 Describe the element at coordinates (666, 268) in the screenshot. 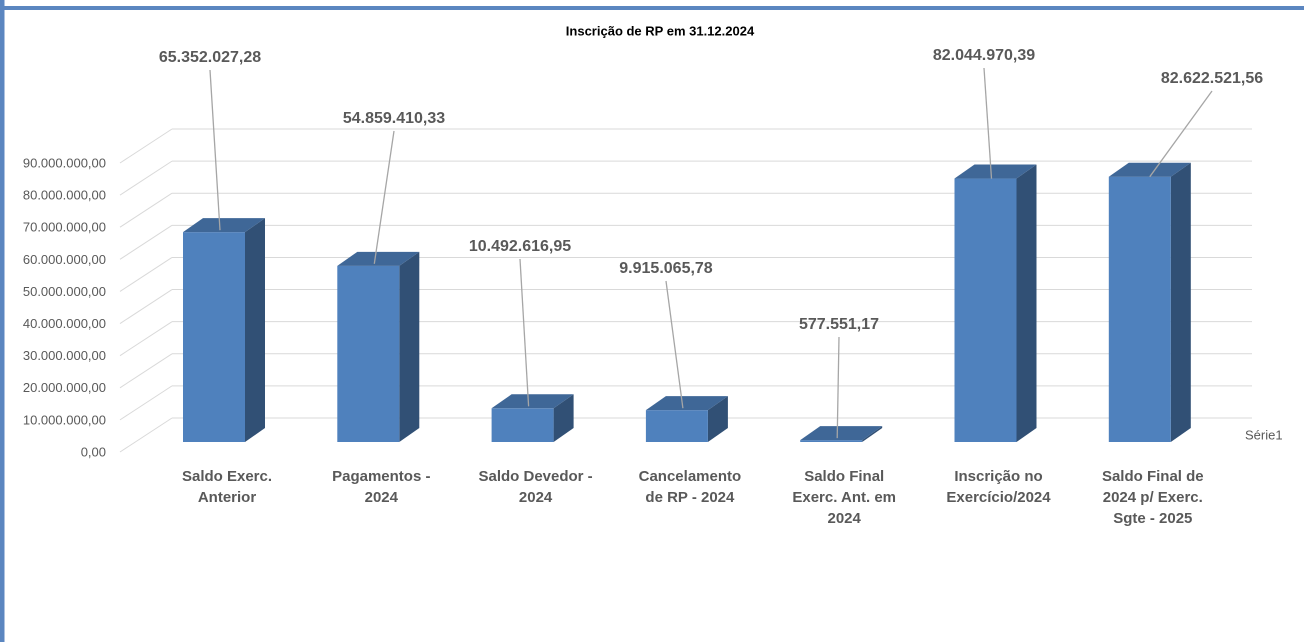

I see `data-label: 9.915.065,78` at that location.